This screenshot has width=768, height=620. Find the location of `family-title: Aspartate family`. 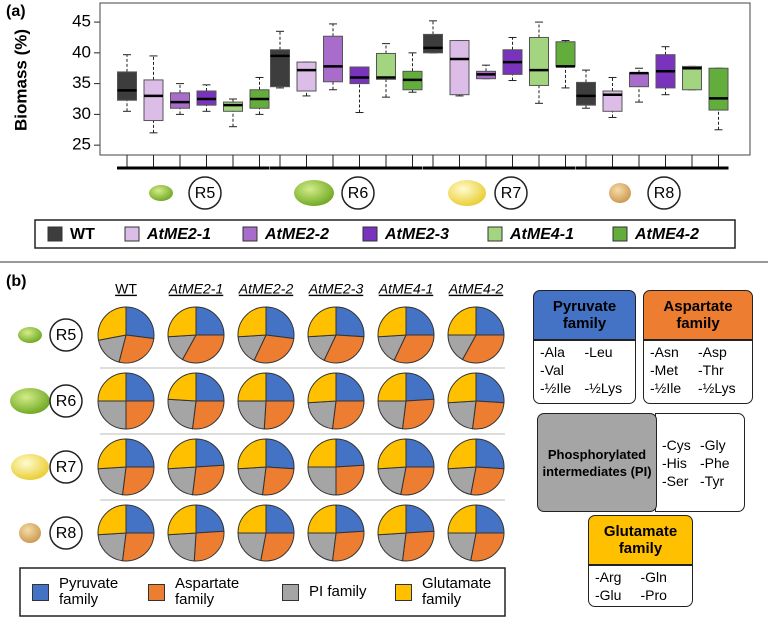

family-title: Aspartate family is located at coordinates (698, 315).